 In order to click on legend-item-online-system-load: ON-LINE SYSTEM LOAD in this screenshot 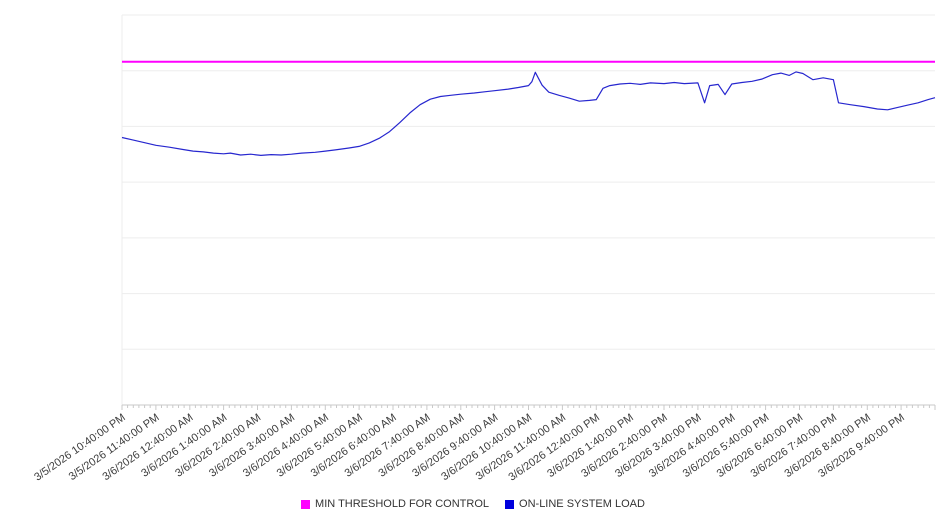, I will do `click(575, 504)`.